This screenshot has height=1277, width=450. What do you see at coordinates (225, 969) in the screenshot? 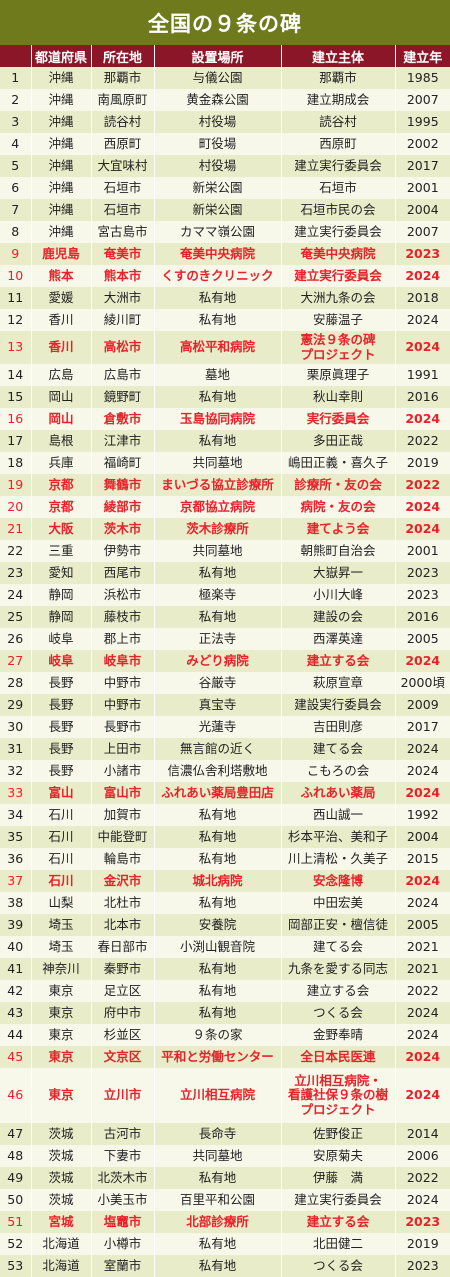
I see `table-row: 41 神奈川 秦野市 私有地 九条を愛する同志 2021` at bounding box center [225, 969].